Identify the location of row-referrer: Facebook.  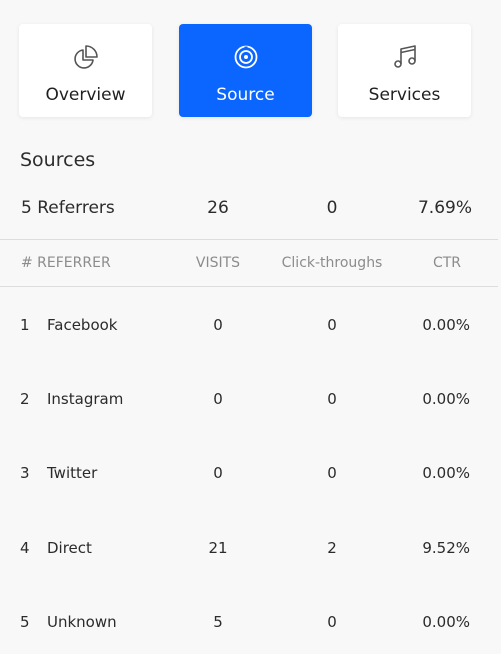
(82, 325).